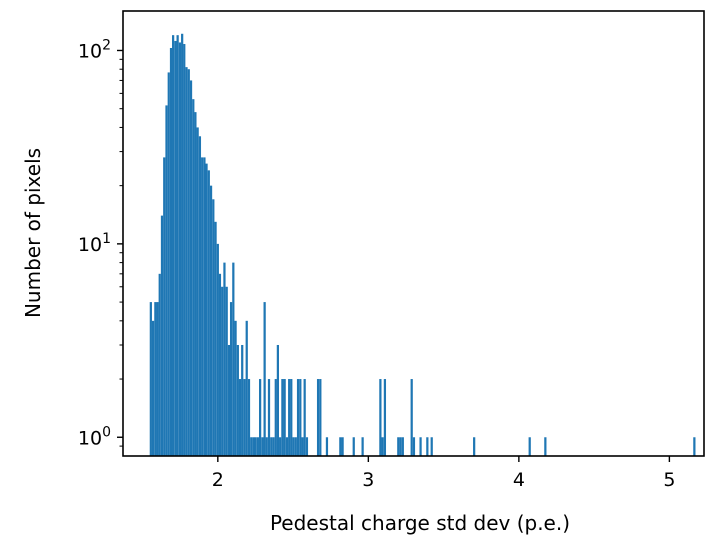 This screenshot has height=536, width=706. I want to click on x-tick-label: 2, so click(218, 480).